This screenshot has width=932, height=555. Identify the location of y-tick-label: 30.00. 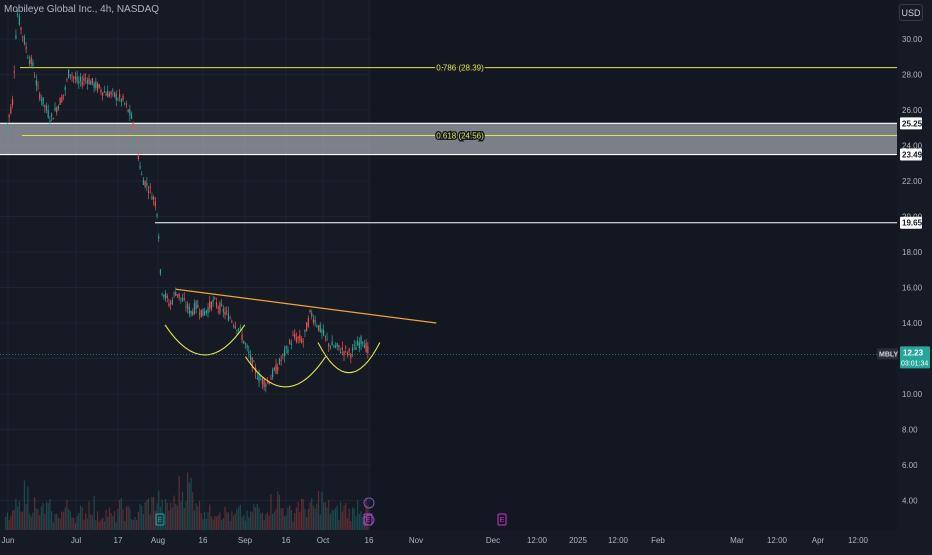
(912, 39).